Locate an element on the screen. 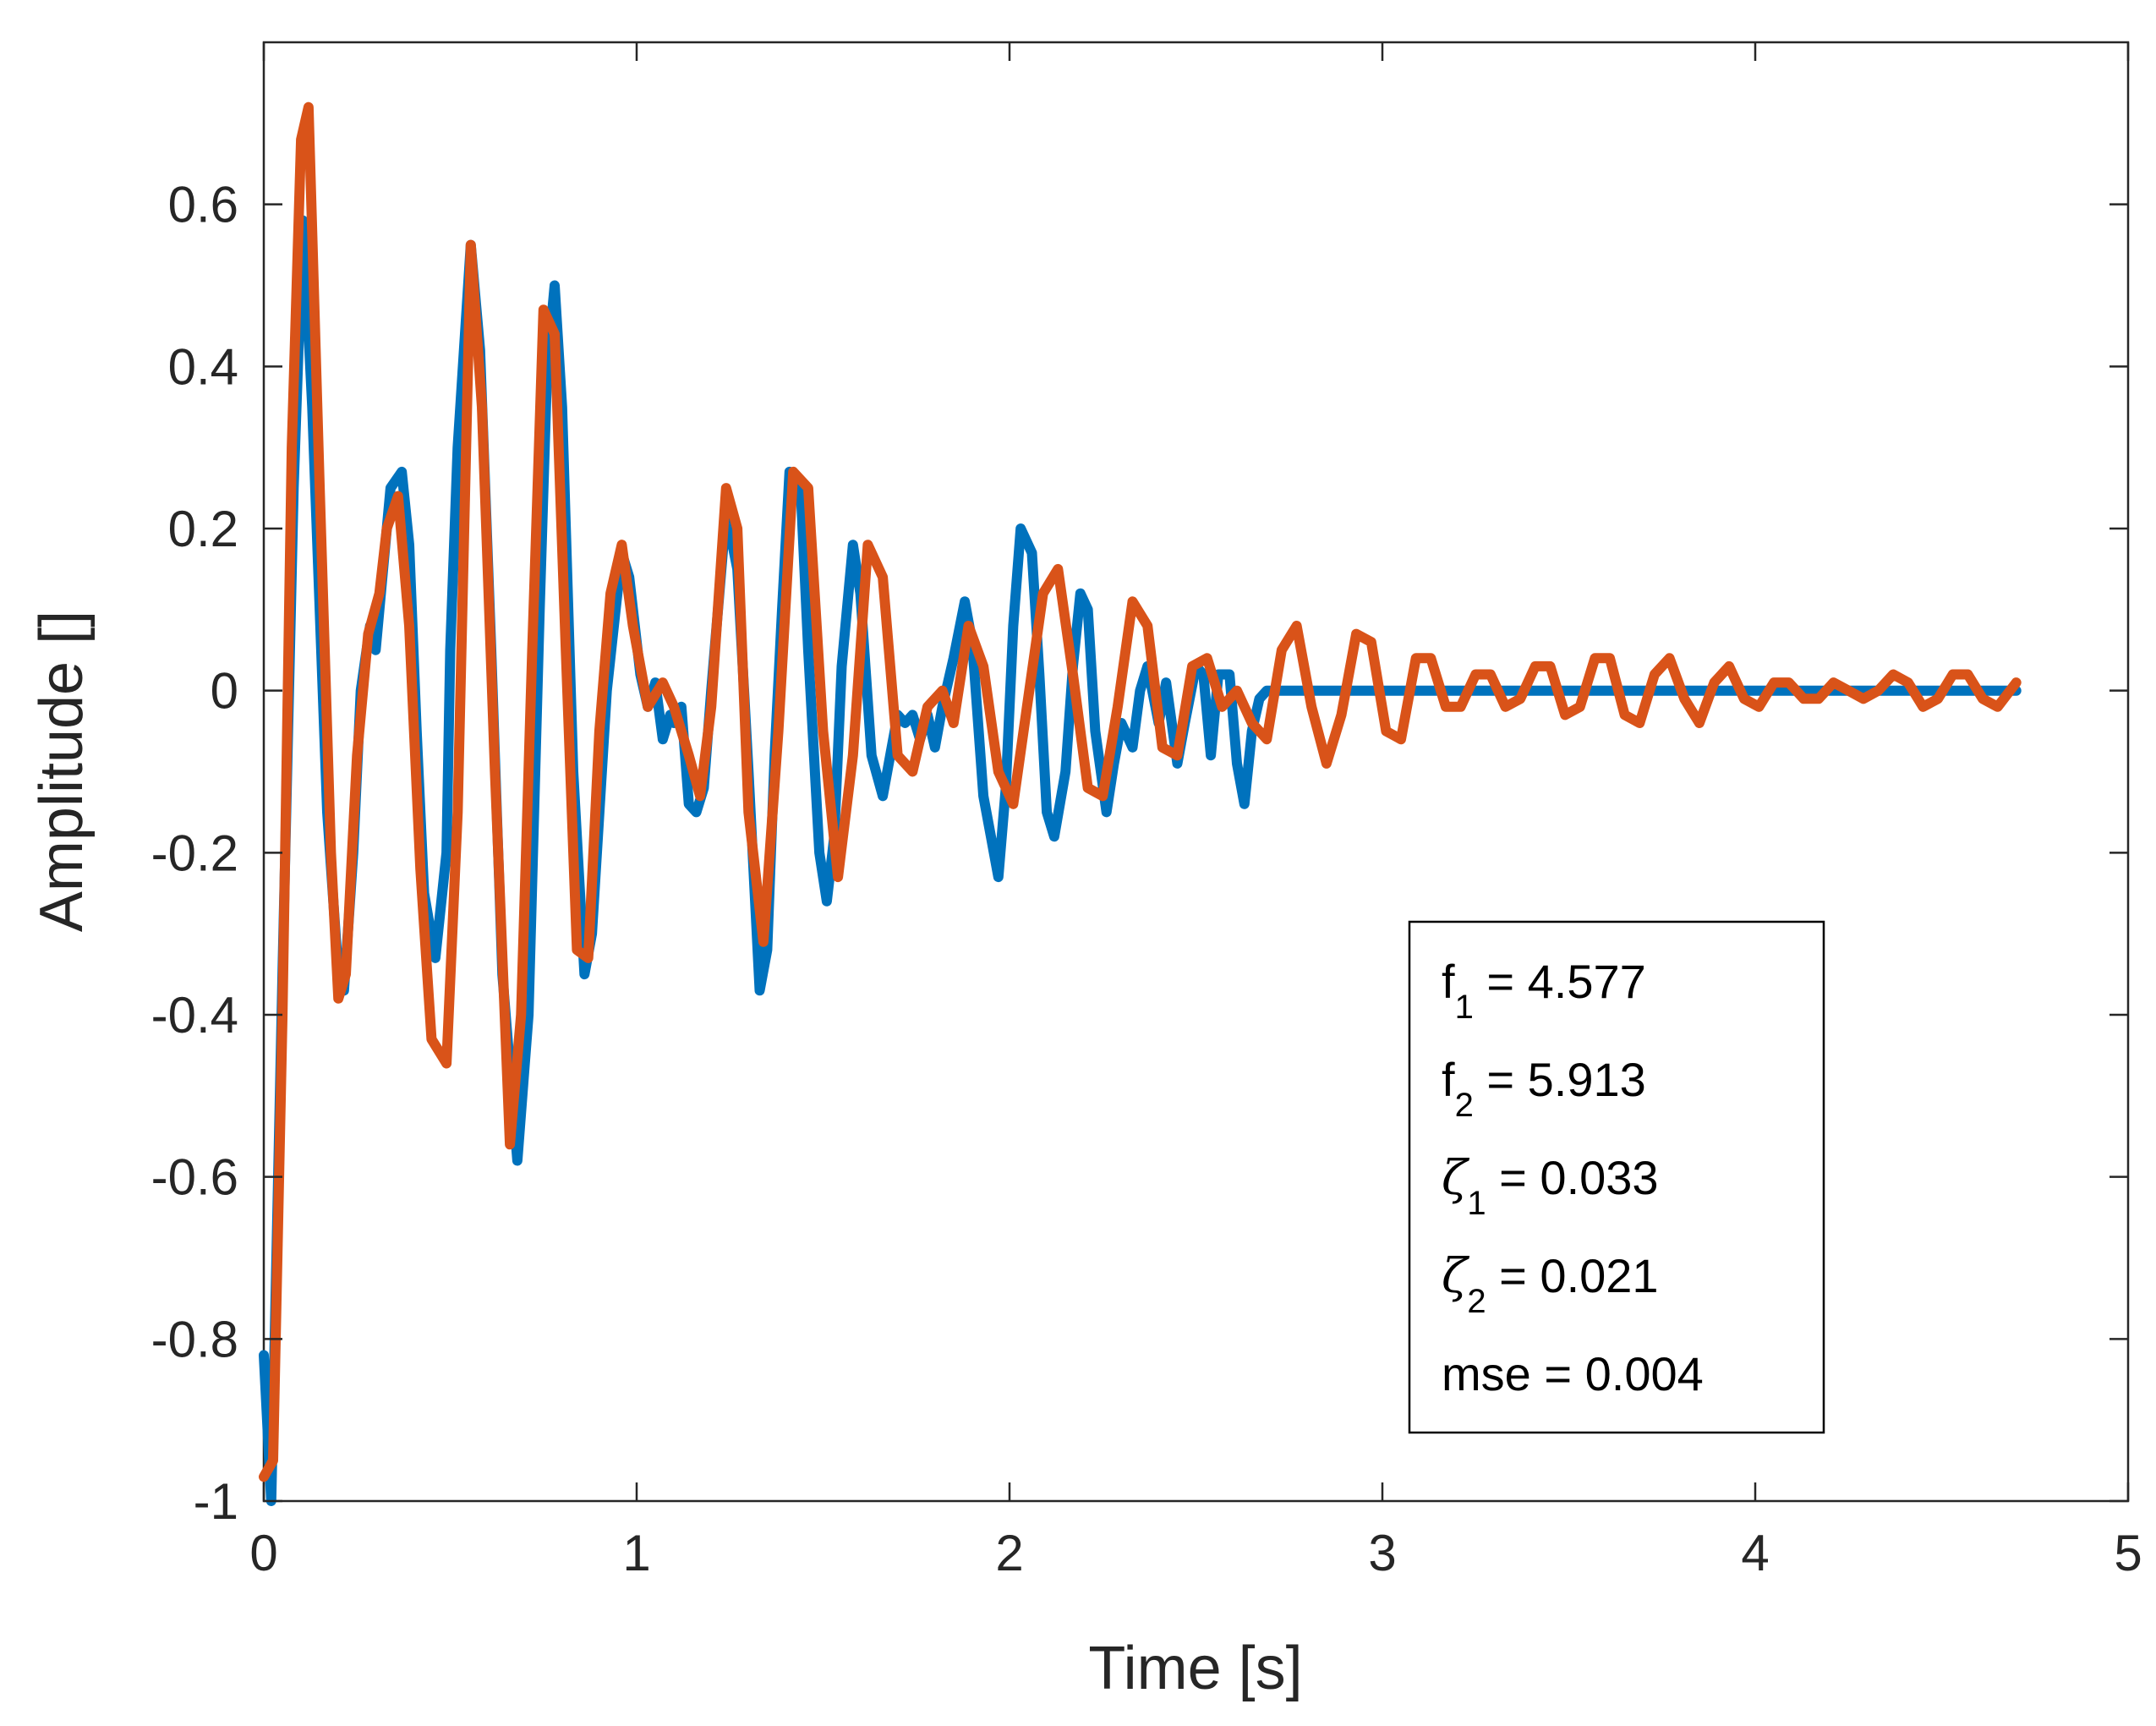 This screenshot has width=2156, height=1726. y-tick-label: 0.2 is located at coordinates (203, 529).